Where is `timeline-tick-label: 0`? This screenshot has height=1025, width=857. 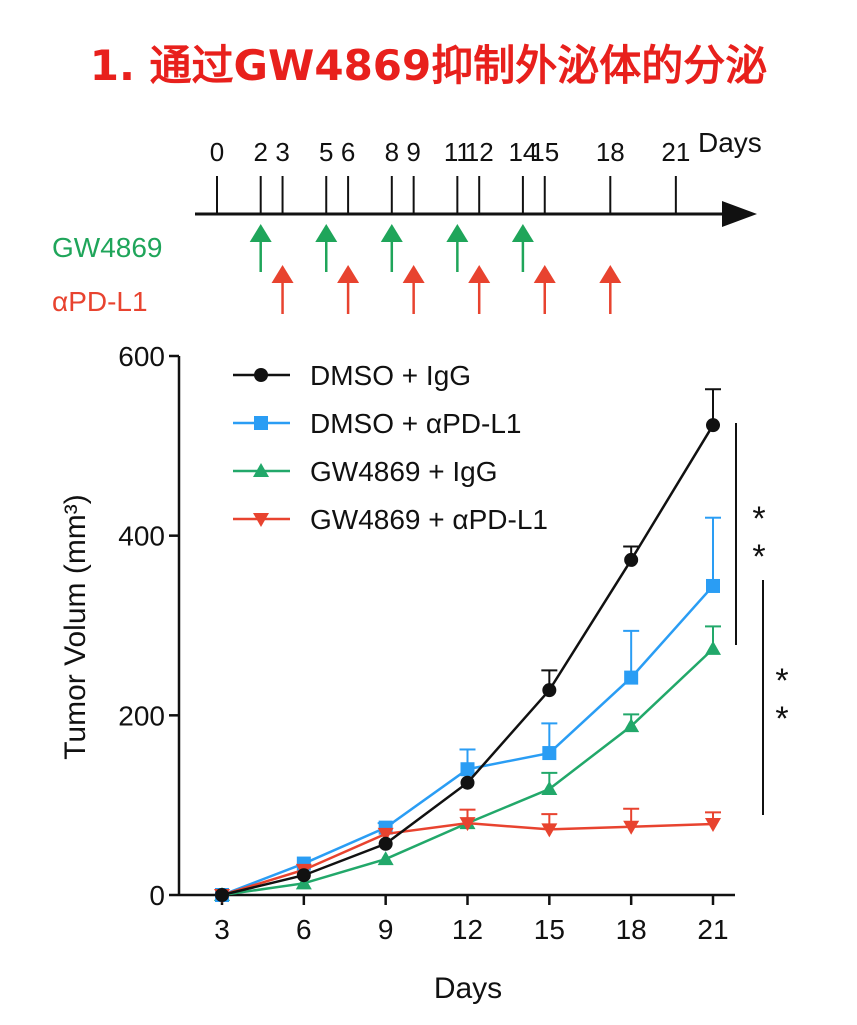 timeline-tick-label: 0 is located at coordinates (217, 152).